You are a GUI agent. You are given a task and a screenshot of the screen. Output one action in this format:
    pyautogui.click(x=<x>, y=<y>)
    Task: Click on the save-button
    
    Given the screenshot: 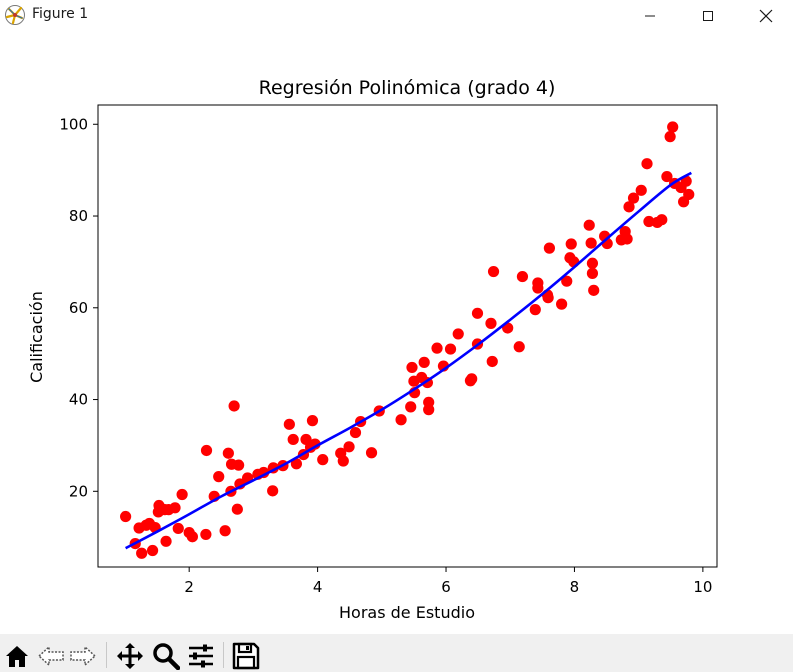 What is the action you would take?
    pyautogui.click(x=246, y=656)
    